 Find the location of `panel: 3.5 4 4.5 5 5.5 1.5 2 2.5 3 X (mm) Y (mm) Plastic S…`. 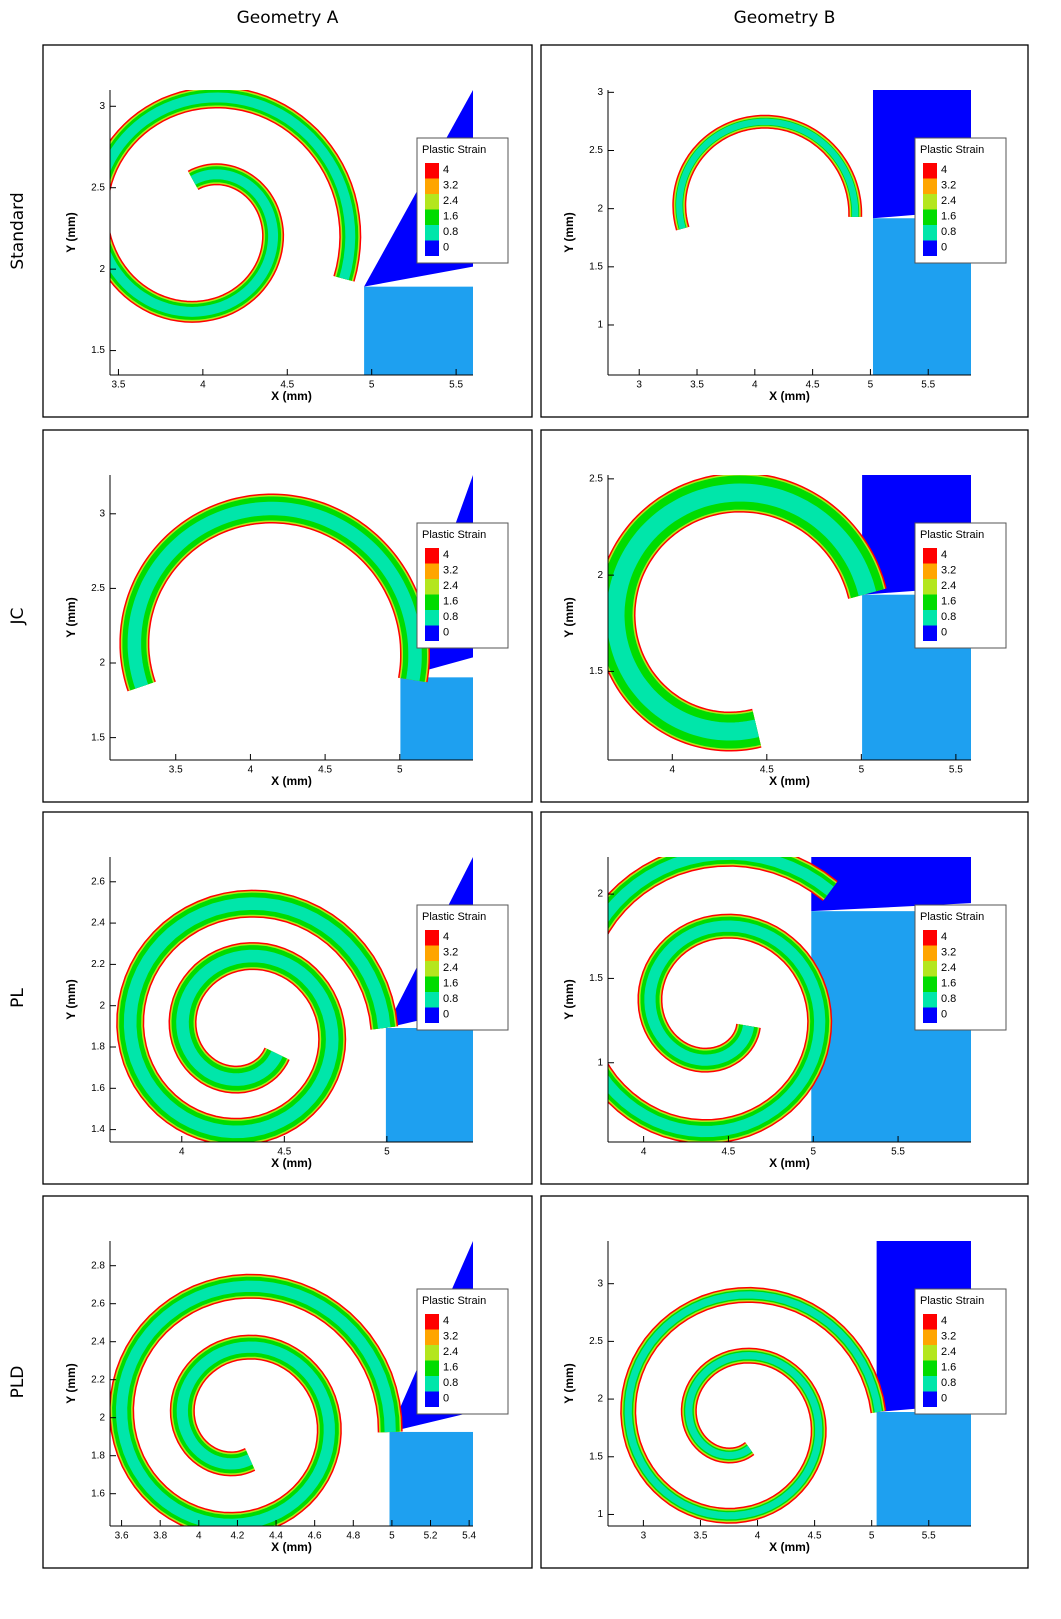

panel: 3.5 4 4.5 5 5.5 1.5 2 2.5 3 X (mm) Y (mm) Plastic S… is located at coordinates (287, 231).